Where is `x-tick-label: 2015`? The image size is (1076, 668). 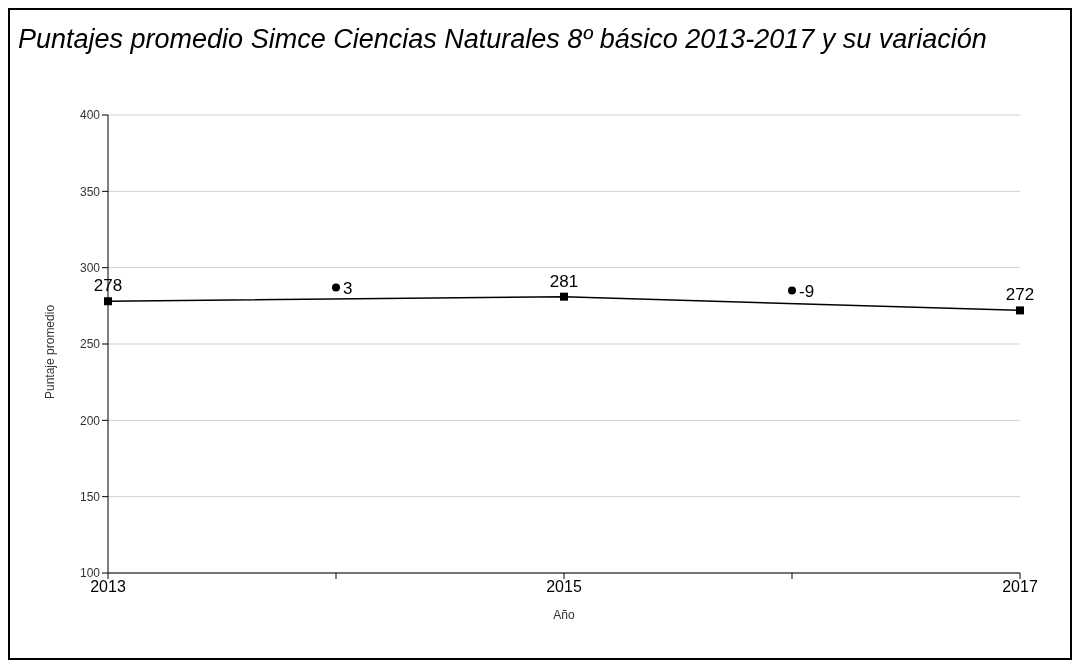
x-tick-label: 2015 is located at coordinates (564, 587).